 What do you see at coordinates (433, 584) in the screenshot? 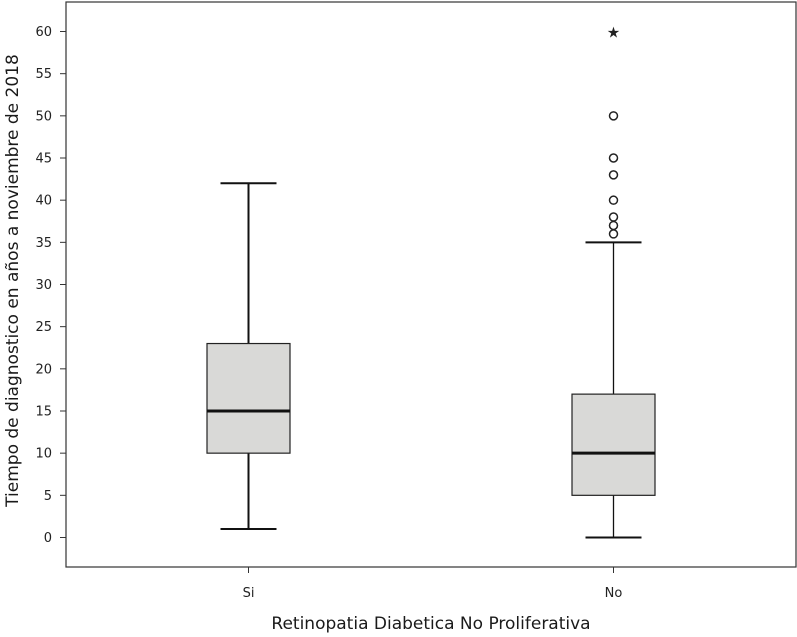
I see `x-axis: Si No` at bounding box center [433, 584].